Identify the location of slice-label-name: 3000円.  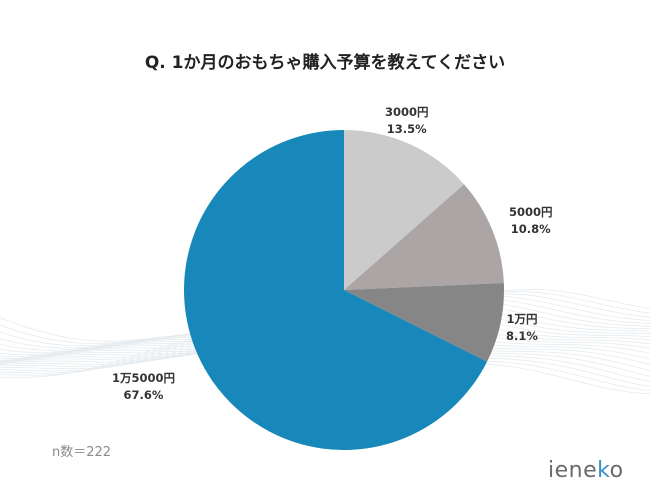
(407, 112).